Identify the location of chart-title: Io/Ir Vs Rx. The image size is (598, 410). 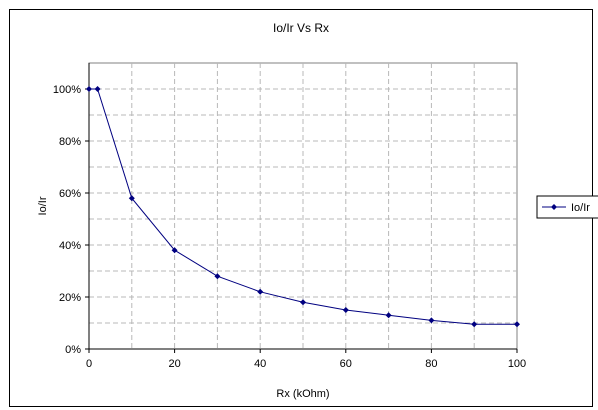
(301, 28).